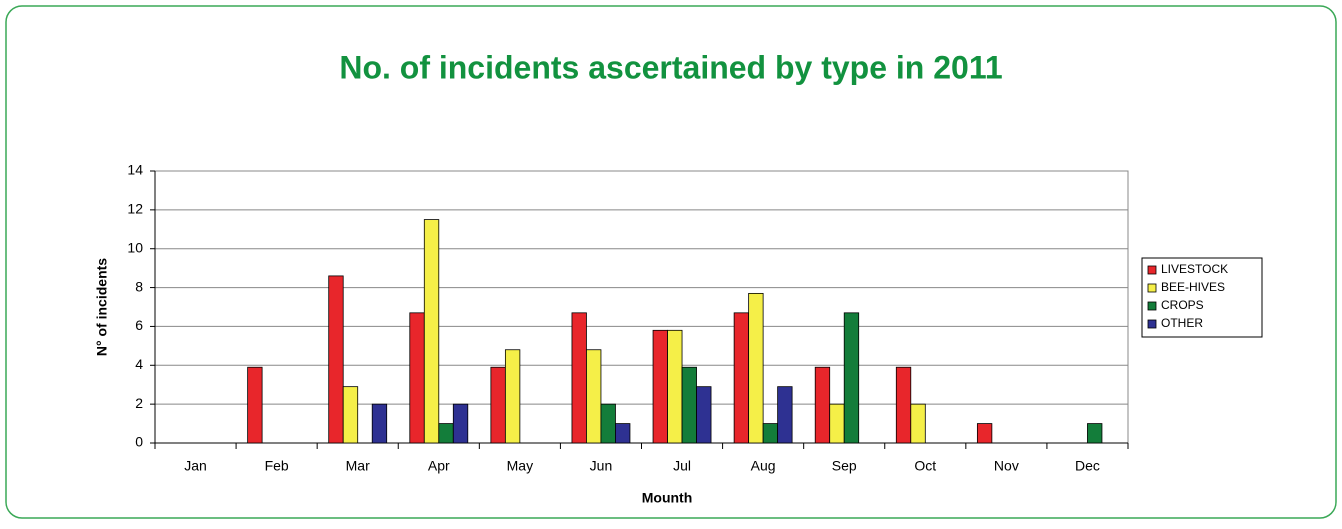  Describe the element at coordinates (1182, 323) in the screenshot. I see `legend-label: OTHER` at that location.